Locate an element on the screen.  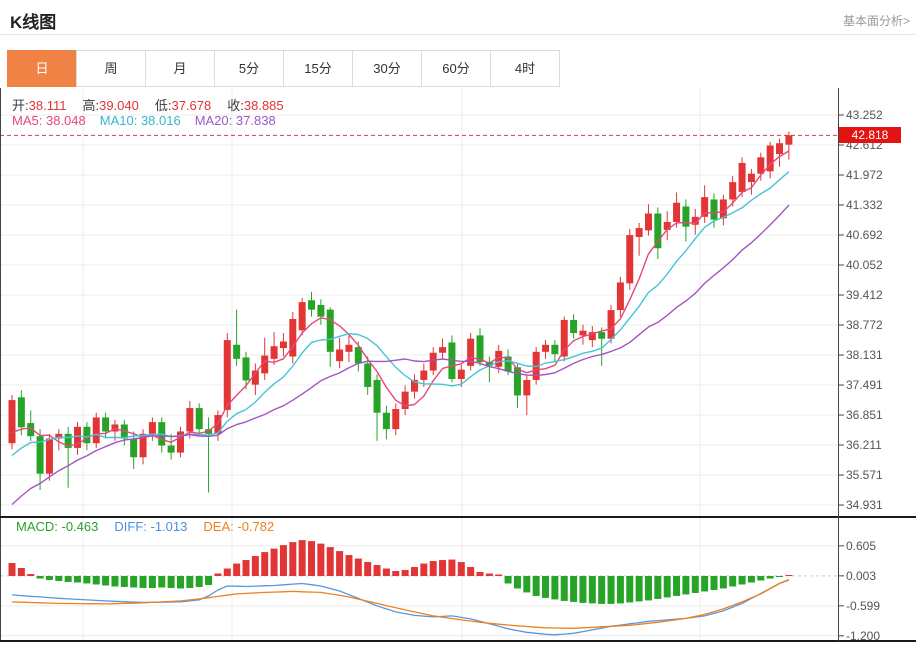
price-axis-label: 36.851 is located at coordinates (864, 415).